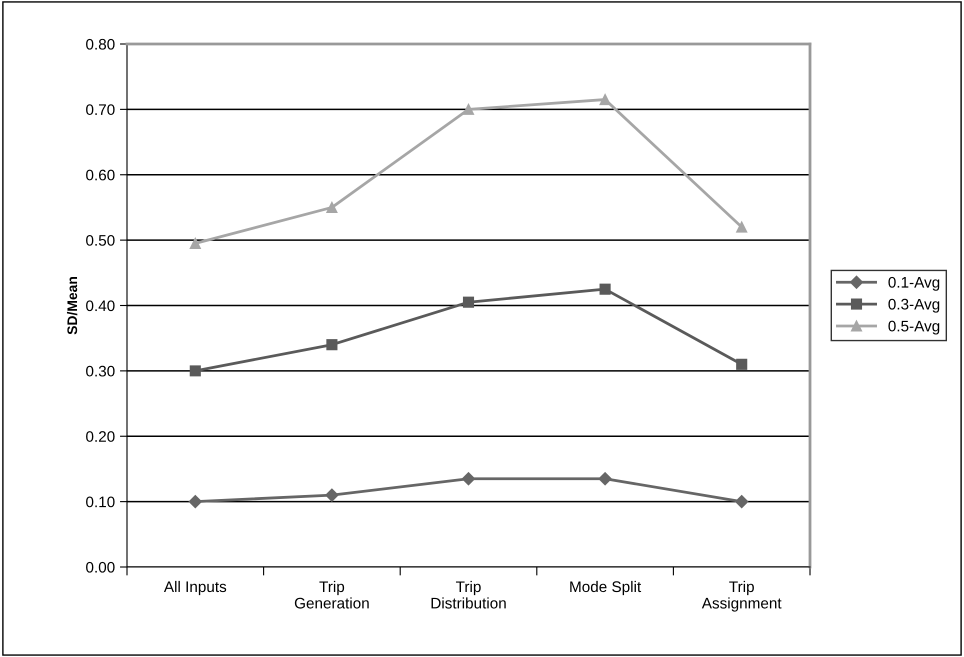 Image resolution: width=964 pixels, height=657 pixels. Describe the element at coordinates (100, 371) in the screenshot. I see `y-tick-label: 0.30` at that location.